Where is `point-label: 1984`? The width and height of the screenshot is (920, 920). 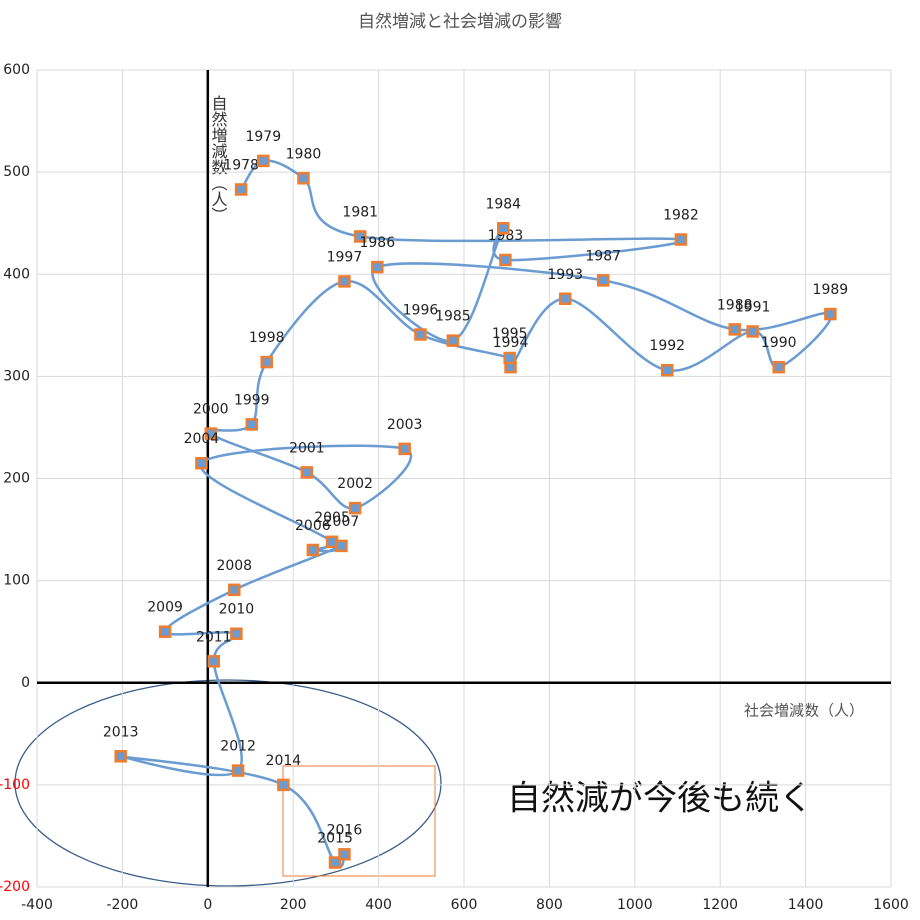
point-label: 1984 is located at coordinates (503, 204).